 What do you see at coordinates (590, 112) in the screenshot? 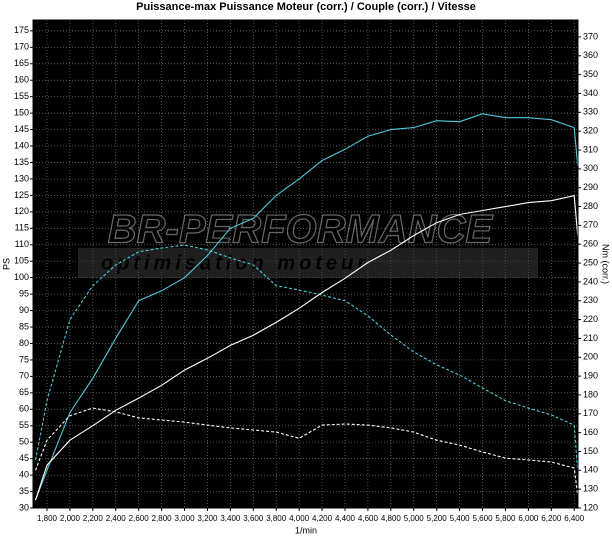
I see `y2-tick-label: 330` at bounding box center [590, 112].